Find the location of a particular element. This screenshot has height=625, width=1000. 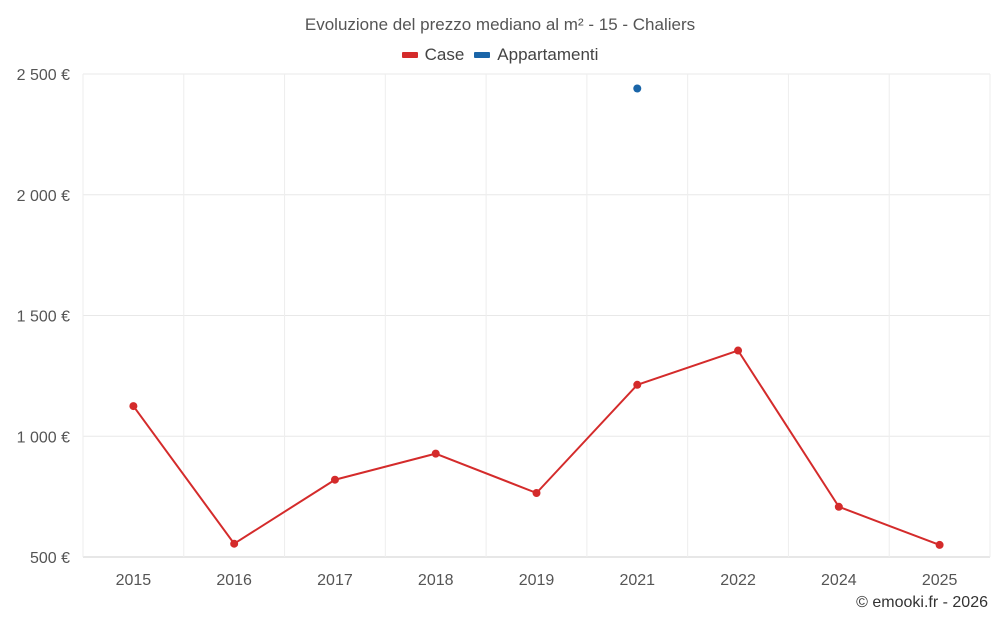

legend-swatch-case is located at coordinates (409, 55).